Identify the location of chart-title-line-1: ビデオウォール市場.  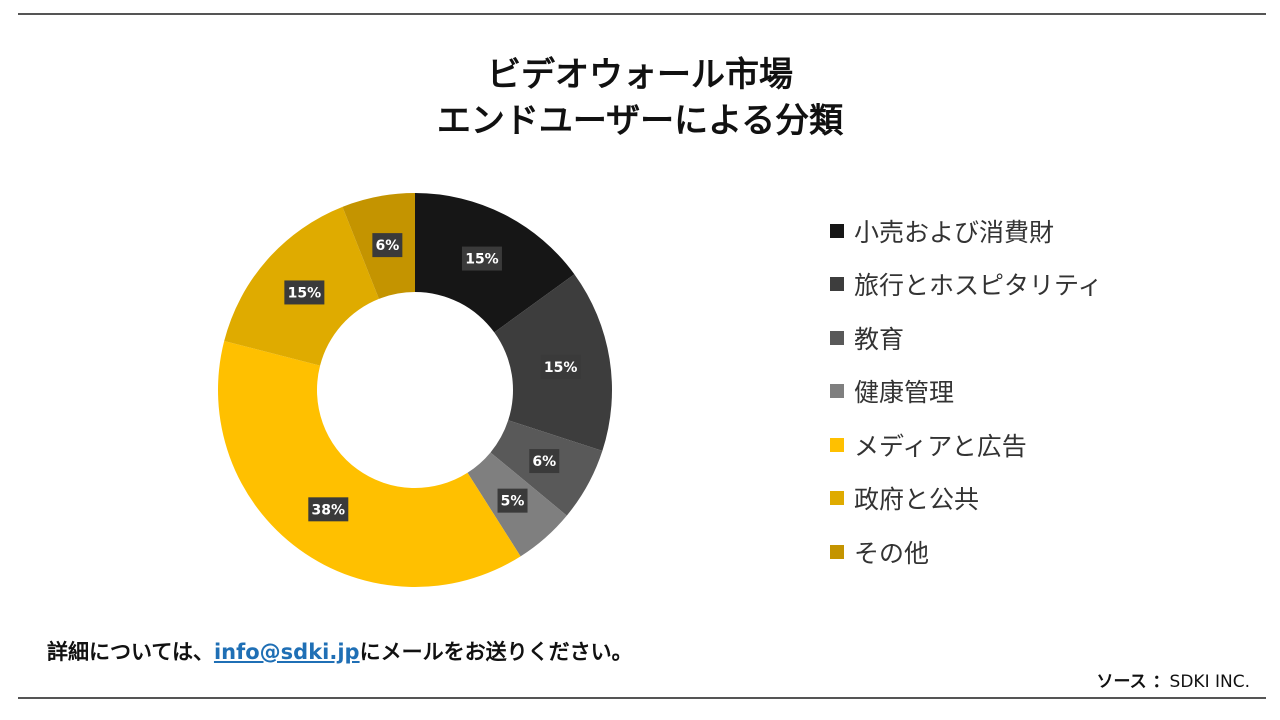
(640, 75).